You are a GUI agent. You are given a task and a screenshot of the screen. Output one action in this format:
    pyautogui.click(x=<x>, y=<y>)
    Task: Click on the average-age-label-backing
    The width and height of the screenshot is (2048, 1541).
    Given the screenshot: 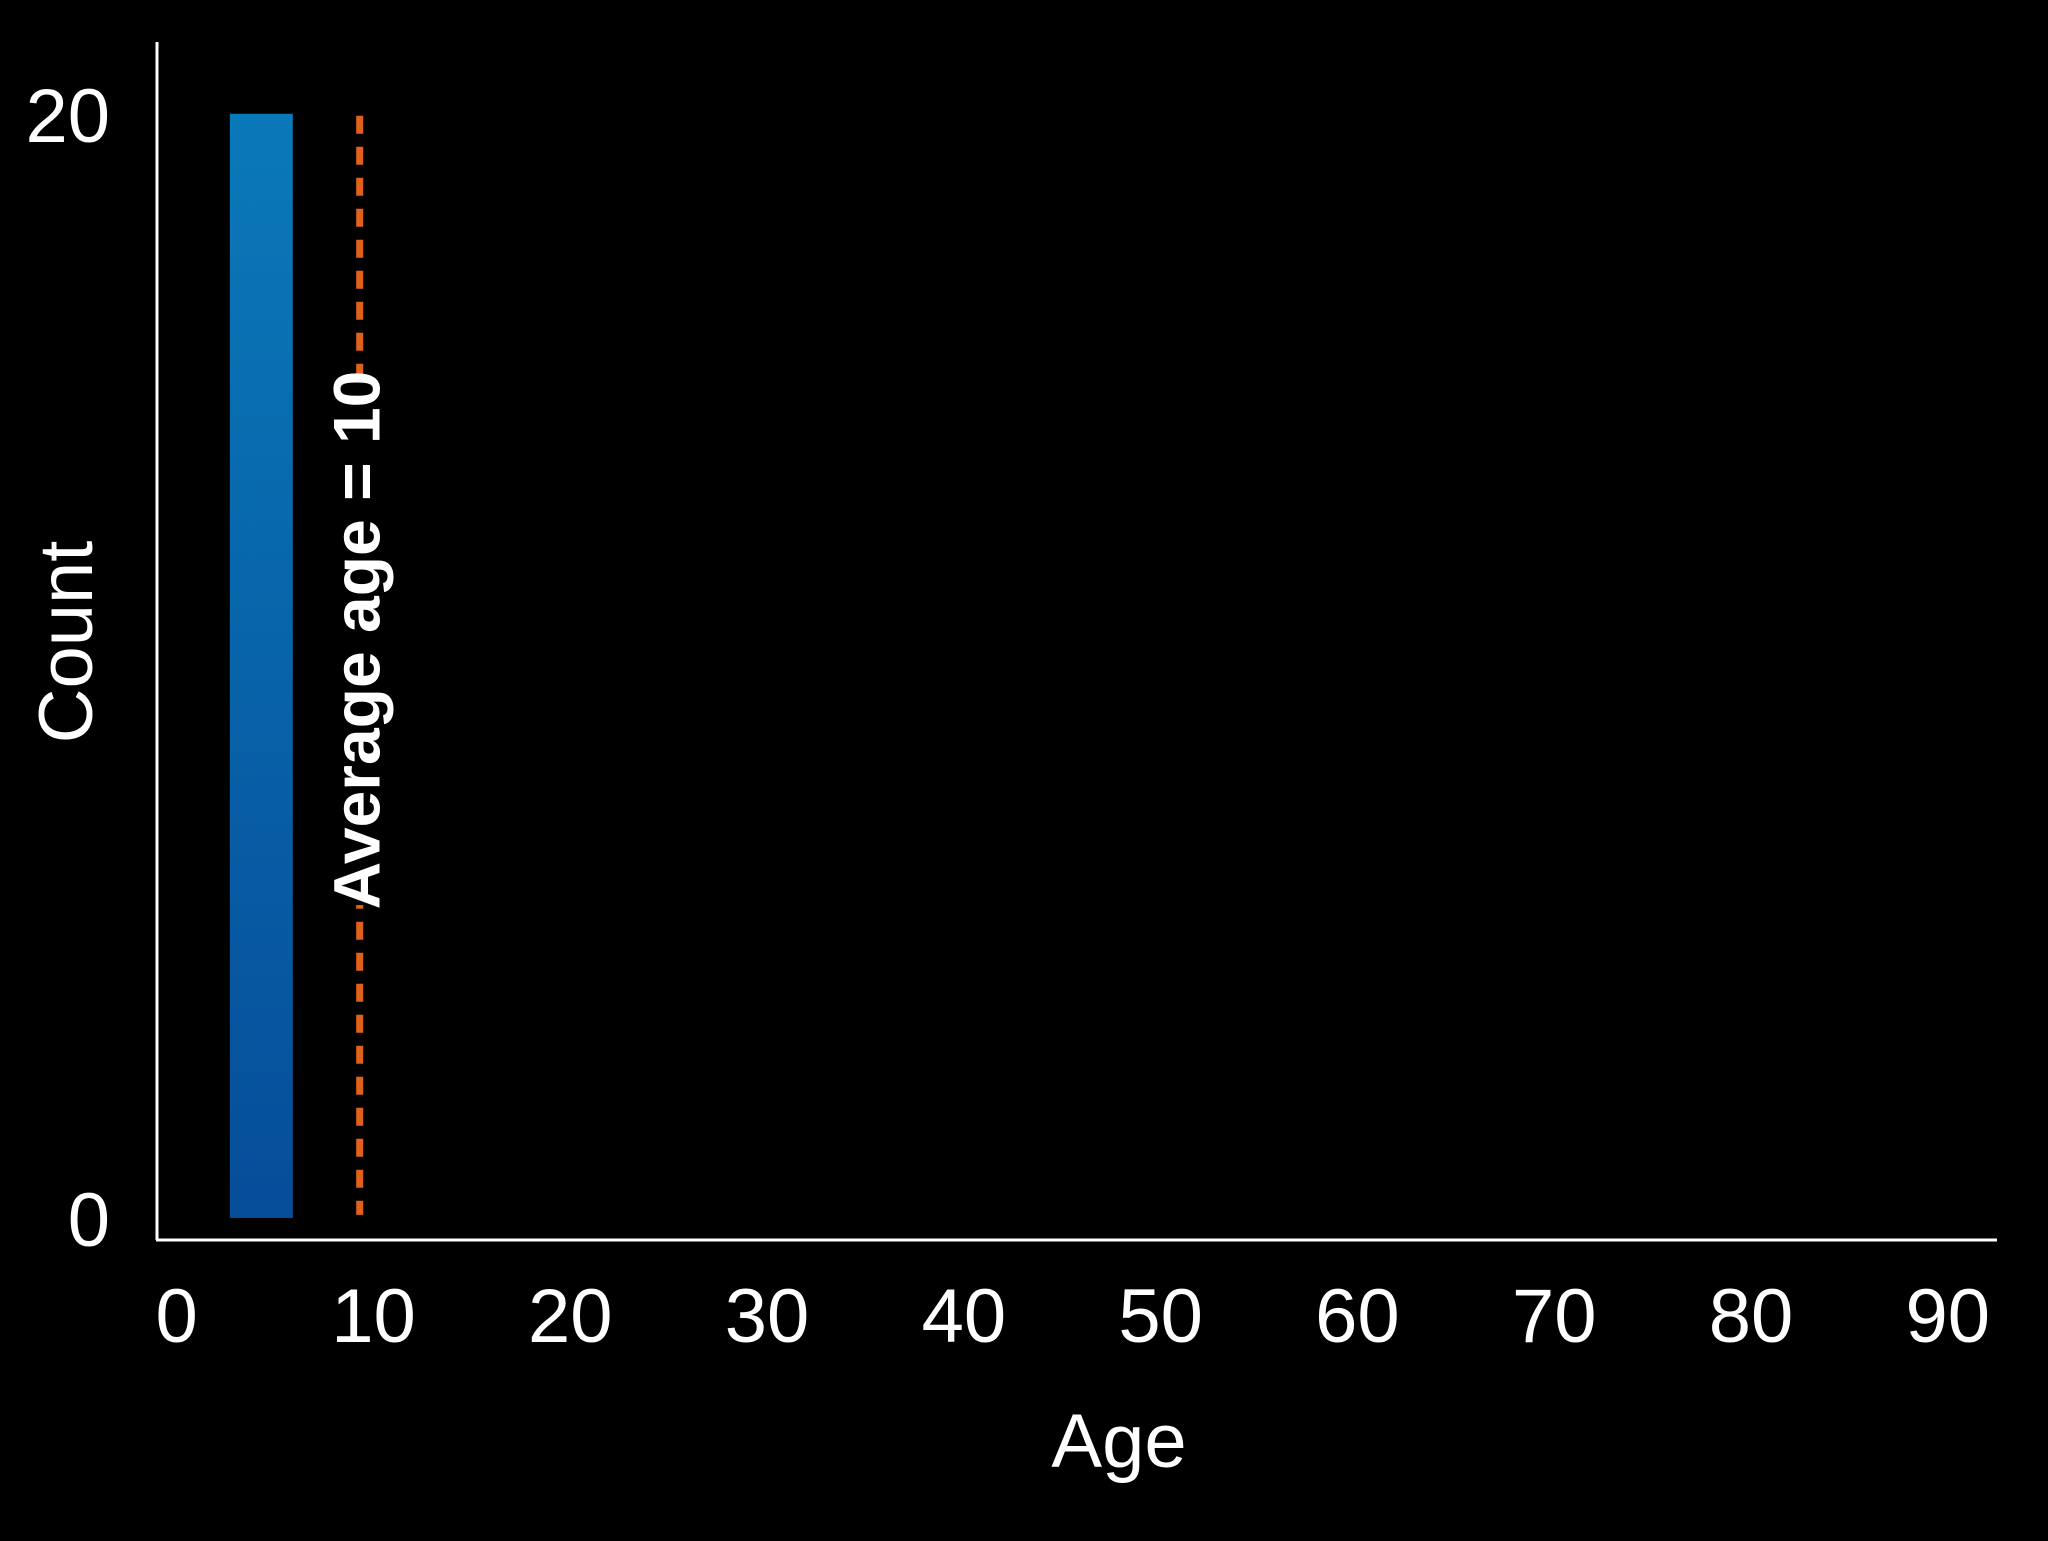 What is the action you would take?
    pyautogui.click(x=359, y=642)
    